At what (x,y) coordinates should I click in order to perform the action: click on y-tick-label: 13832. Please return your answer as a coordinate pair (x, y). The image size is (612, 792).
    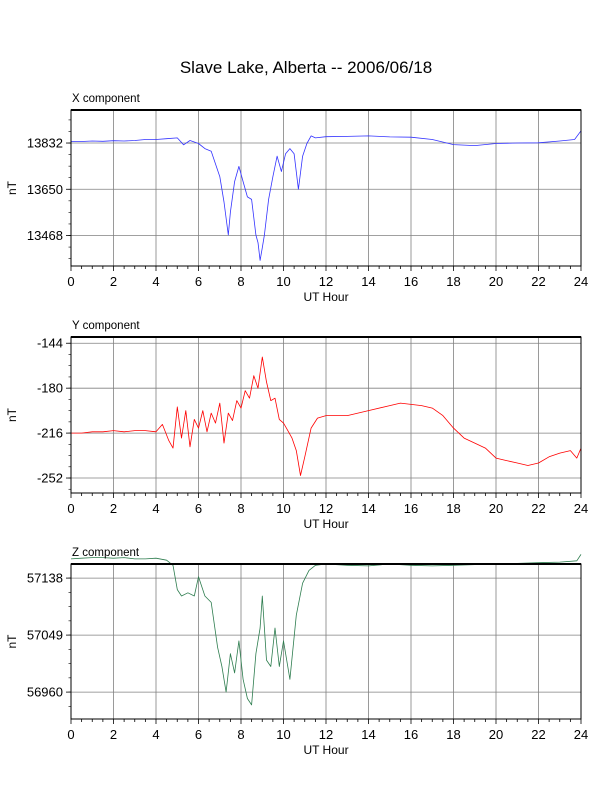
    Looking at the image, I should click on (45, 143).